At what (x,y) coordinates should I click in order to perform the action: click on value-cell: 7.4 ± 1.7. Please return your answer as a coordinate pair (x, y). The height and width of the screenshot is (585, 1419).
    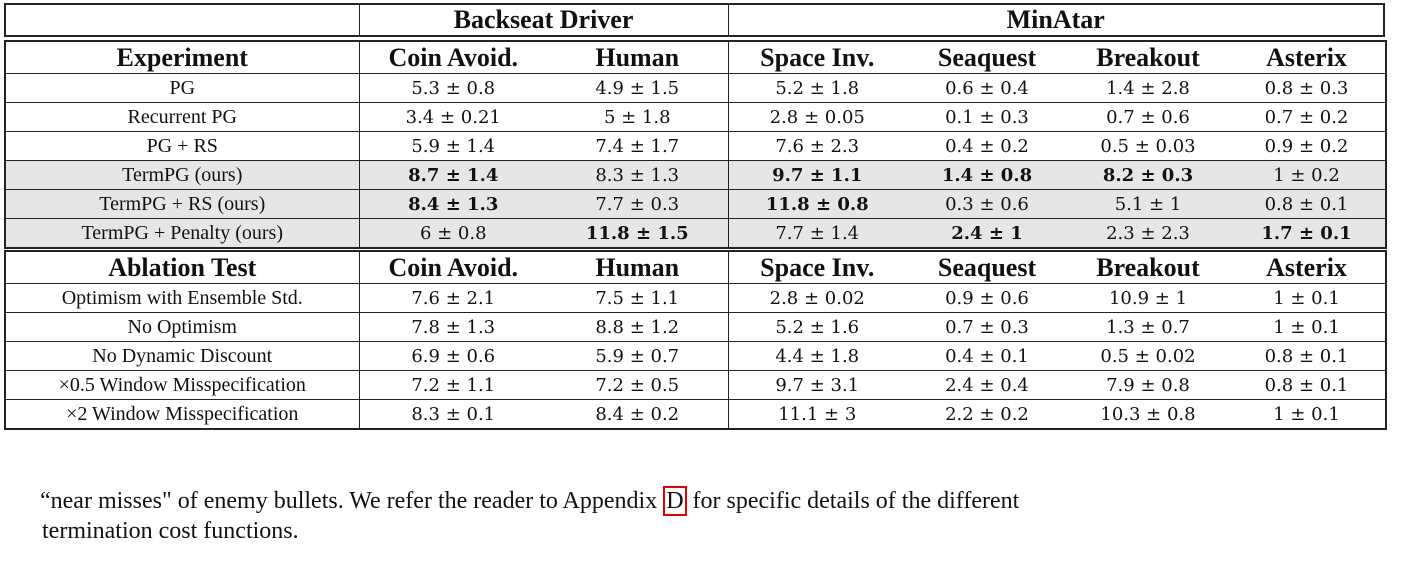
    Looking at the image, I should click on (638, 146).